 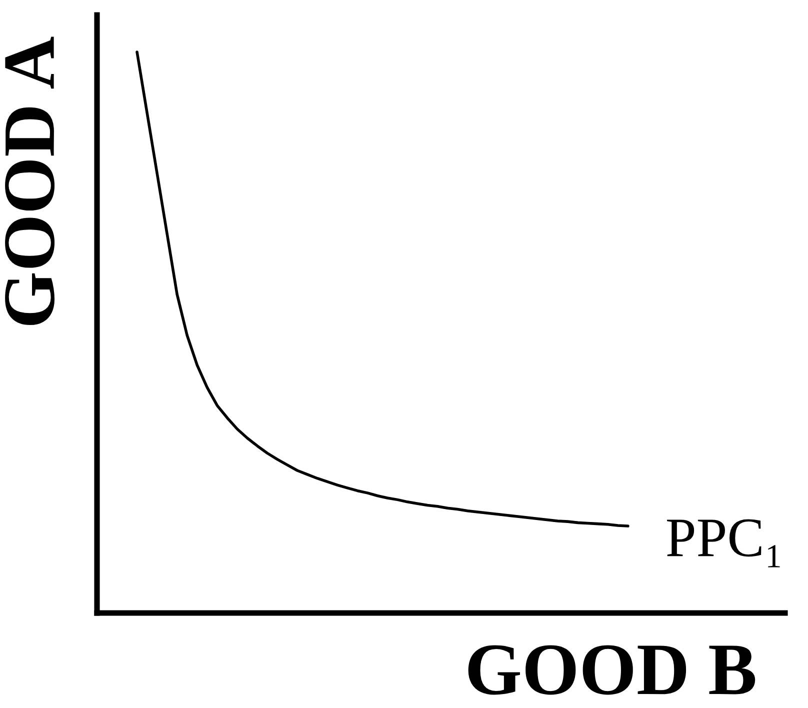 I want to click on x-axis-title: GOOD B, so click(x=612, y=670).